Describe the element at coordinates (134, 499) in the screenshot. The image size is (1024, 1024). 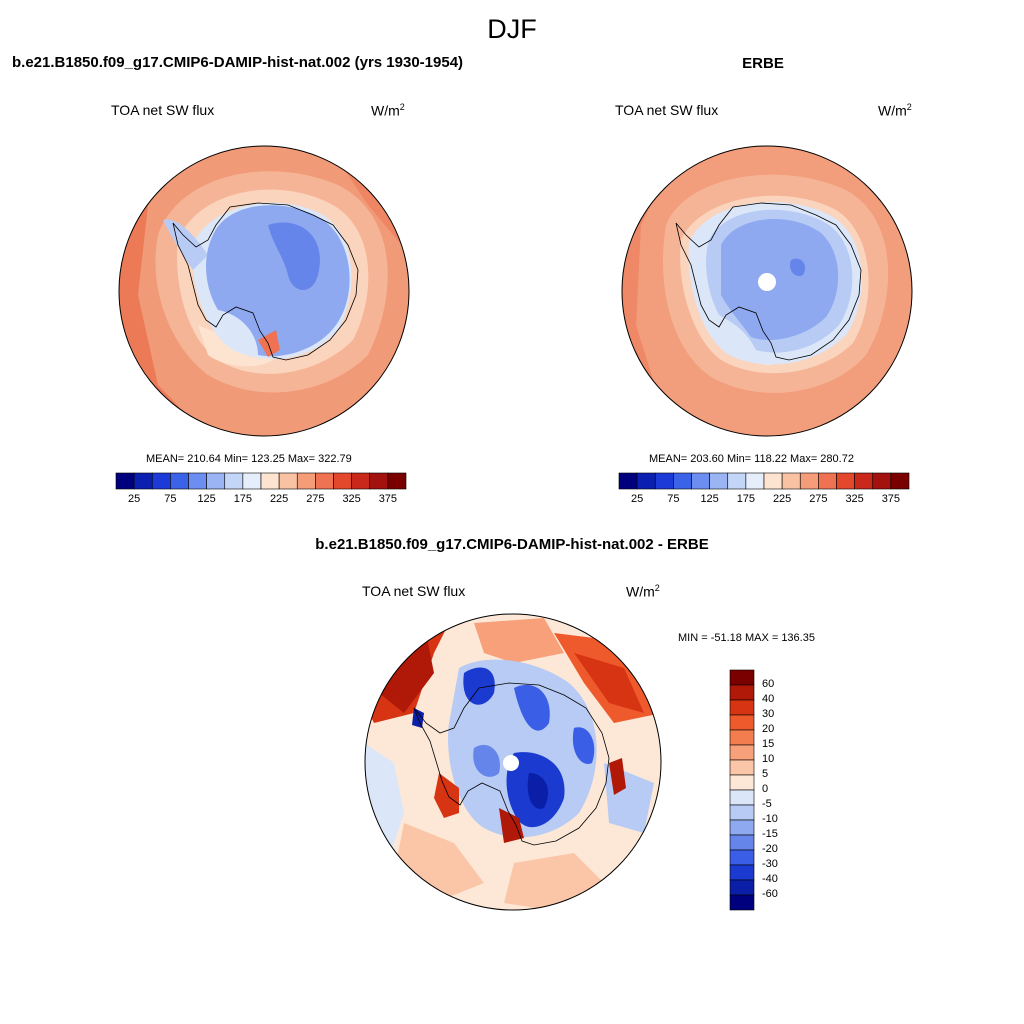
I see `model-colorbar-tick-label: 25` at that location.